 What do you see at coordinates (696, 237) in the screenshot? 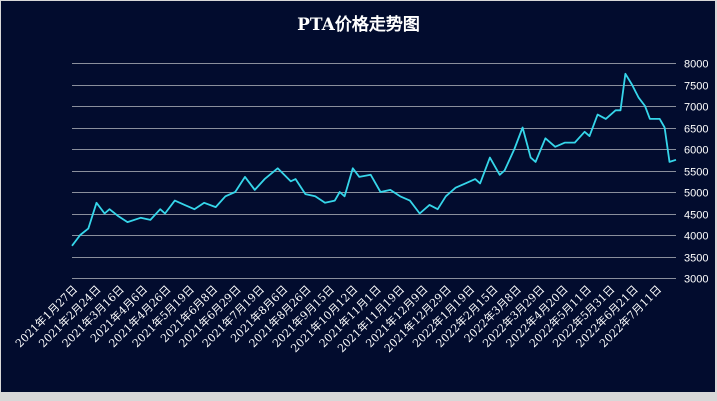
I see `y-tick-label: 4000` at bounding box center [696, 237].